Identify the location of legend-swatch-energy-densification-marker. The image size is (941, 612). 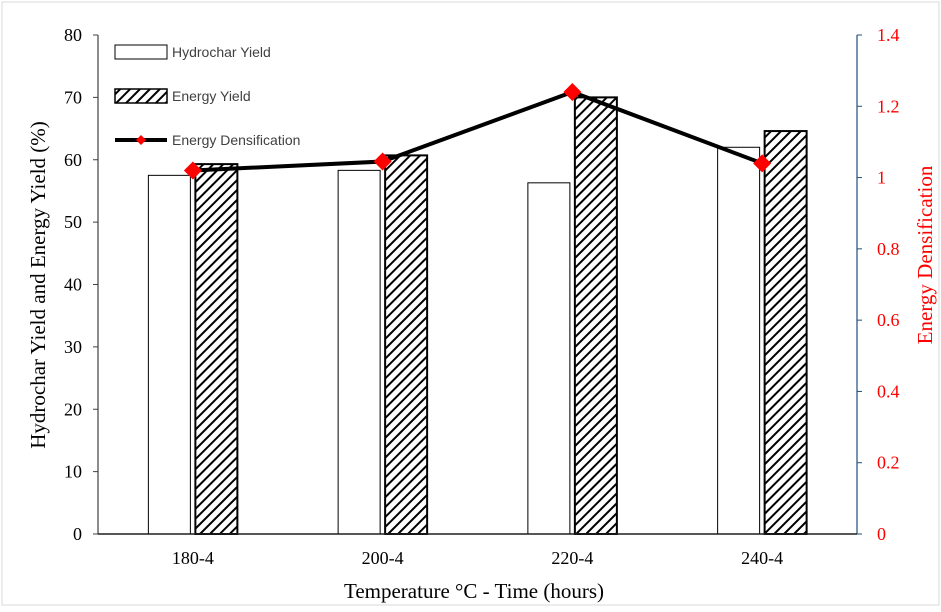
(141, 140).